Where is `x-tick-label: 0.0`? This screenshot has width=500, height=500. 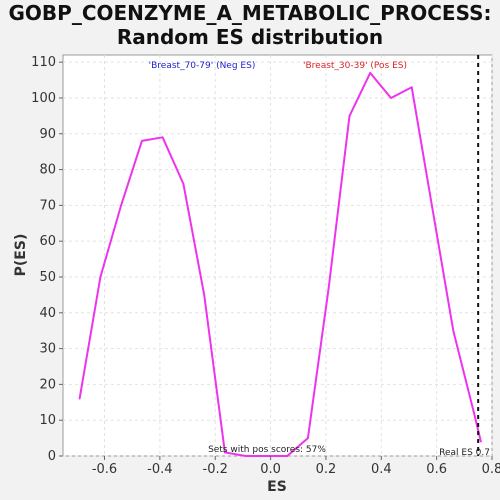
x-tick-label: 0.0 is located at coordinates (270, 469).